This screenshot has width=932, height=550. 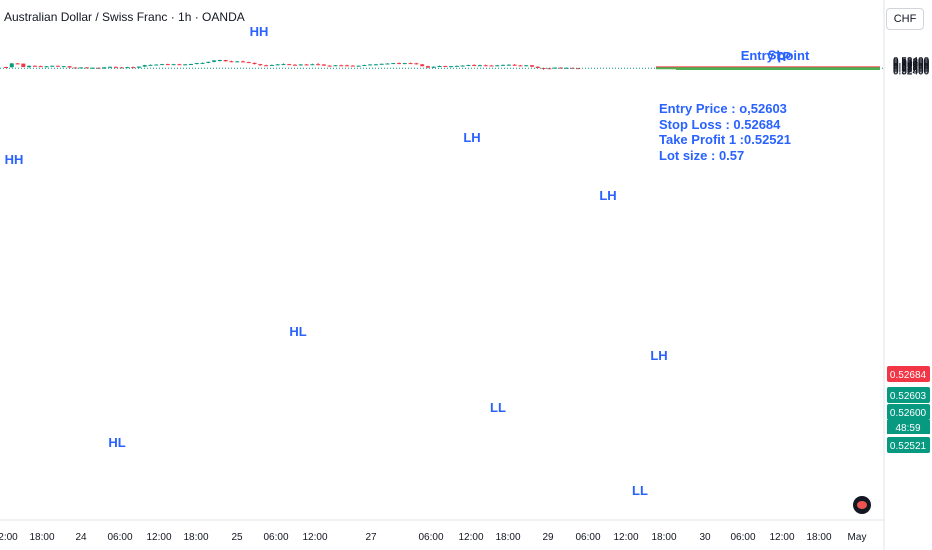 What do you see at coordinates (237, 537) in the screenshot?
I see `x-tick-label: 25` at bounding box center [237, 537].